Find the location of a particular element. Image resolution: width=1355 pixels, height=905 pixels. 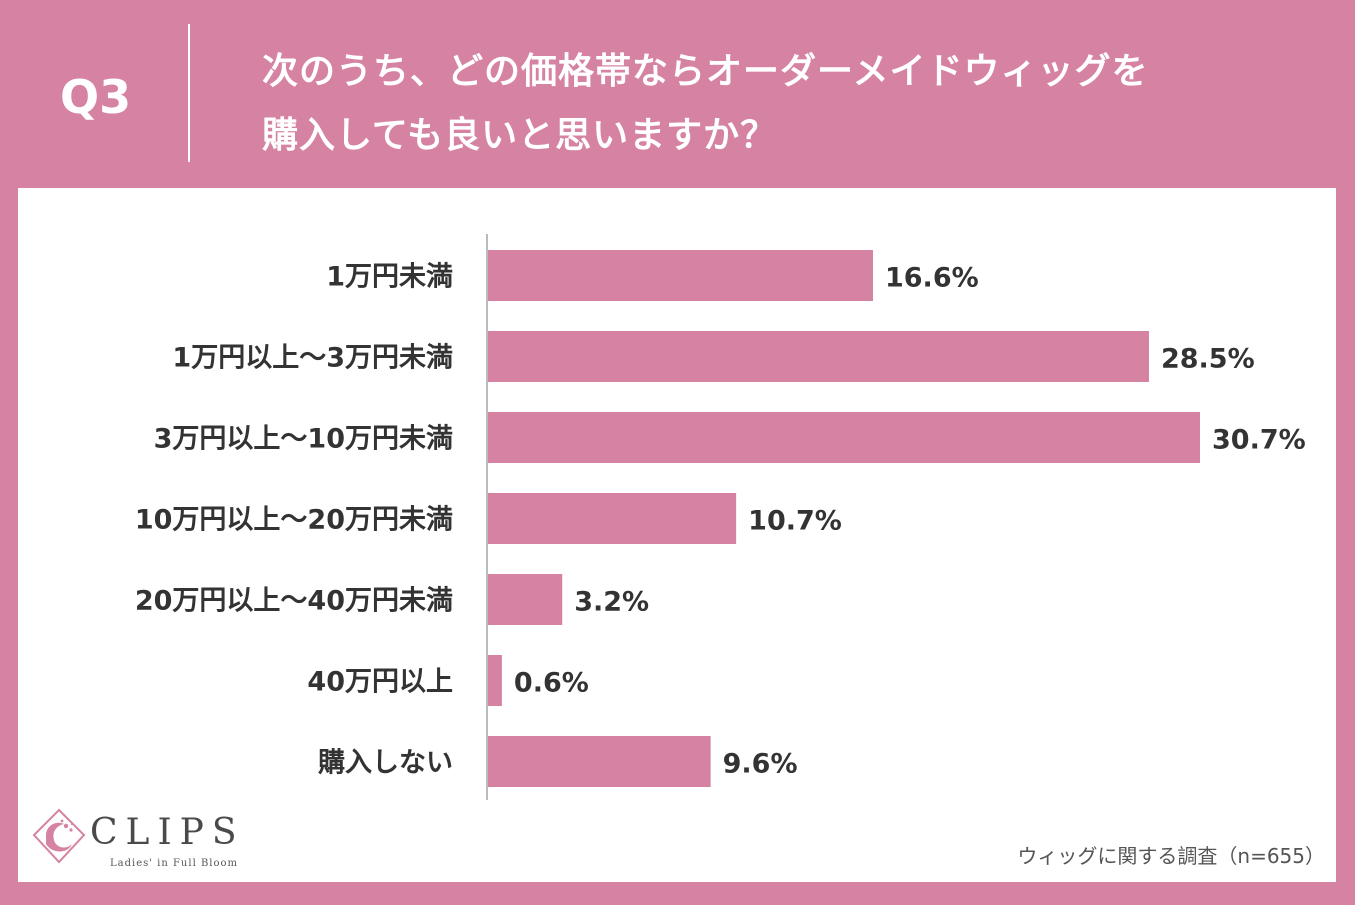

survey-source: ウィッグに関する調査（n=655） is located at coordinates (1171, 856).